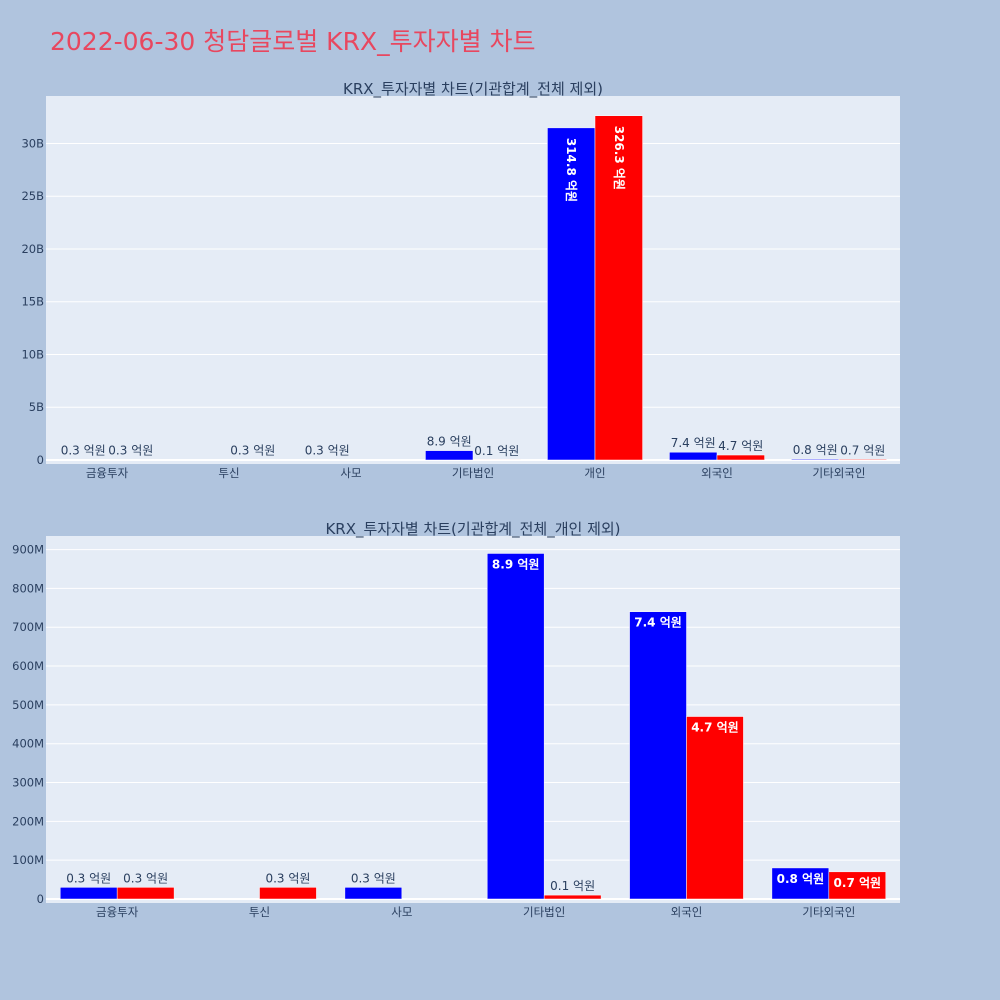  What do you see at coordinates (28, 588) in the screenshot?
I see `y-tick-label: 800M` at bounding box center [28, 588].